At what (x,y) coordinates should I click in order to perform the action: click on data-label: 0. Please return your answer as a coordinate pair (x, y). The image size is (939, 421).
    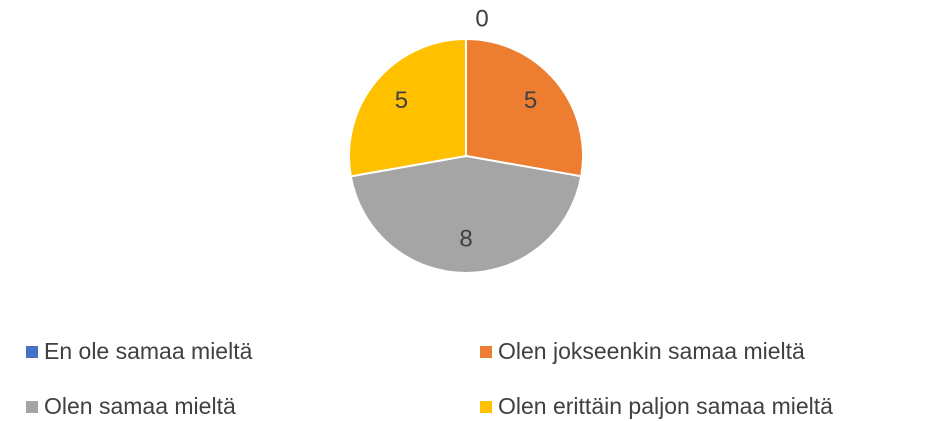
    Looking at the image, I should click on (481, 18).